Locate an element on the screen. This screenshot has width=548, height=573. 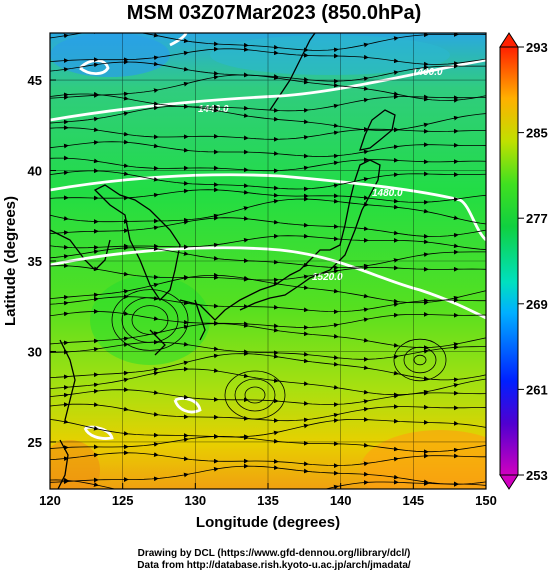
colorbar-max-arrow is located at coordinates (509, 40).